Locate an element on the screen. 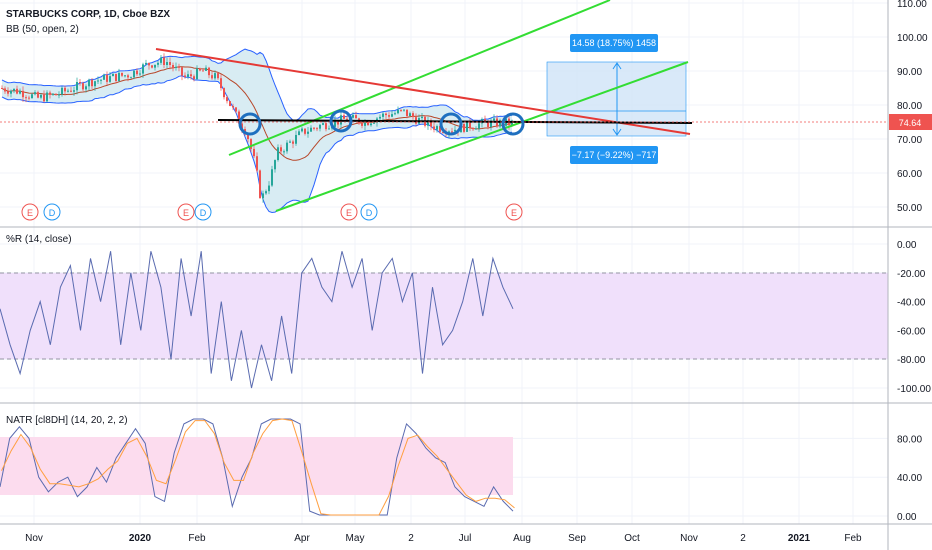 The width and height of the screenshot is (932, 550). wr-tick-label: 0.00 is located at coordinates (907, 245).